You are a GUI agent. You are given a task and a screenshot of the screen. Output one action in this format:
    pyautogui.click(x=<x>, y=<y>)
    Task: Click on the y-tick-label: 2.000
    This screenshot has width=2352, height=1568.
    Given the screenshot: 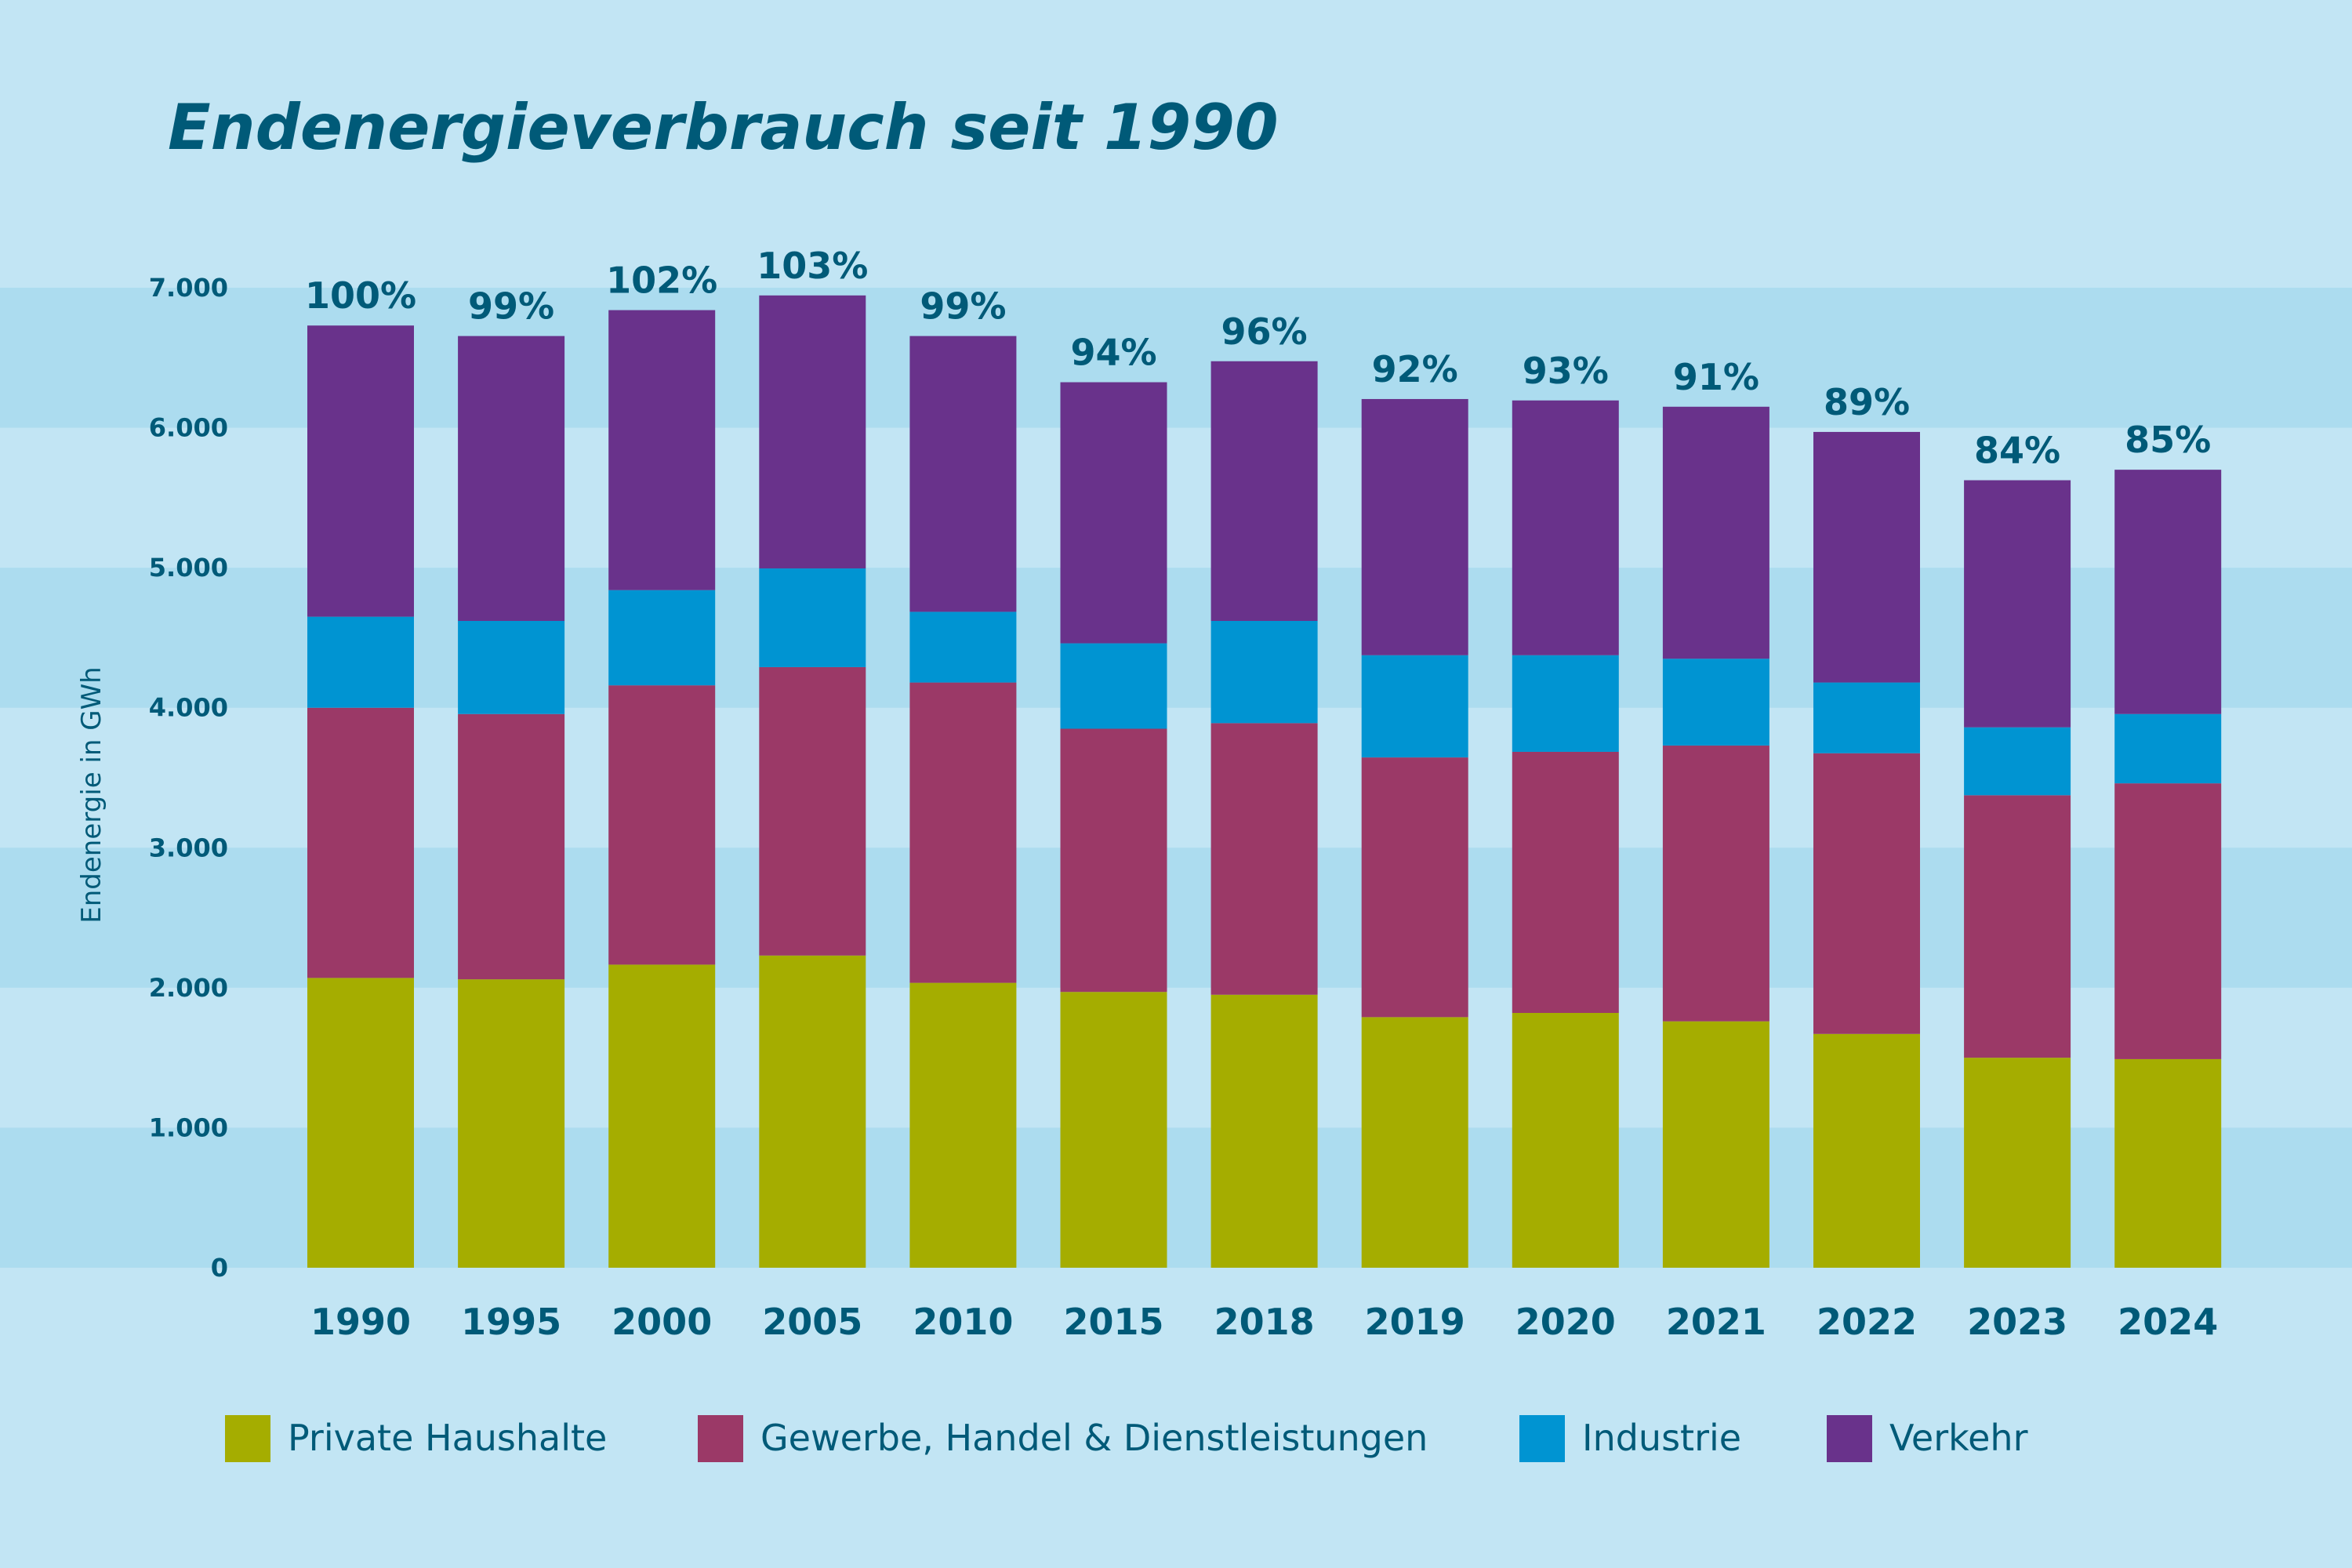 What is the action you would take?
    pyautogui.click(x=188, y=988)
    